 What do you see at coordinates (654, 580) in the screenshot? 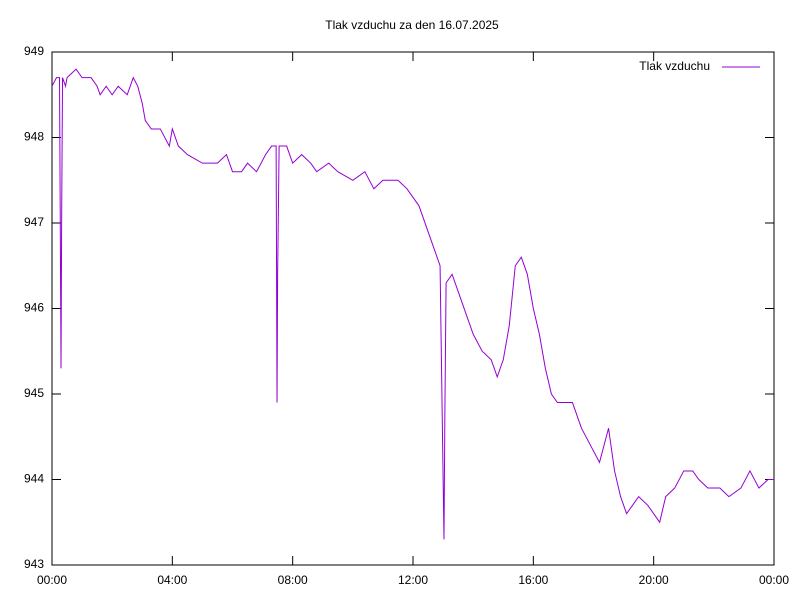
I see `x-tick-label: 20:00` at bounding box center [654, 580].